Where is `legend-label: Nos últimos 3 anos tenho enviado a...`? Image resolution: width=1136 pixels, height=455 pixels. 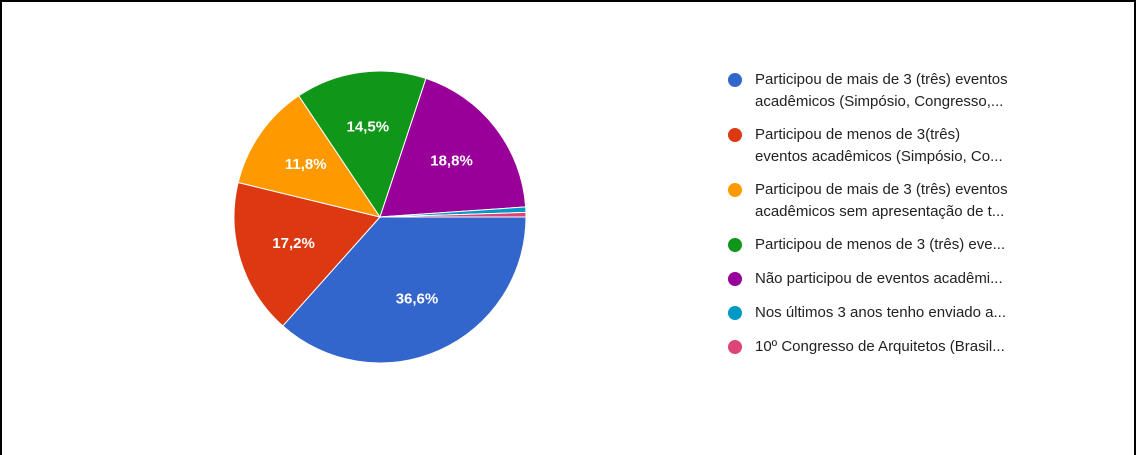 legend-label: Nos últimos 3 anos tenho enviado a... is located at coordinates (880, 312).